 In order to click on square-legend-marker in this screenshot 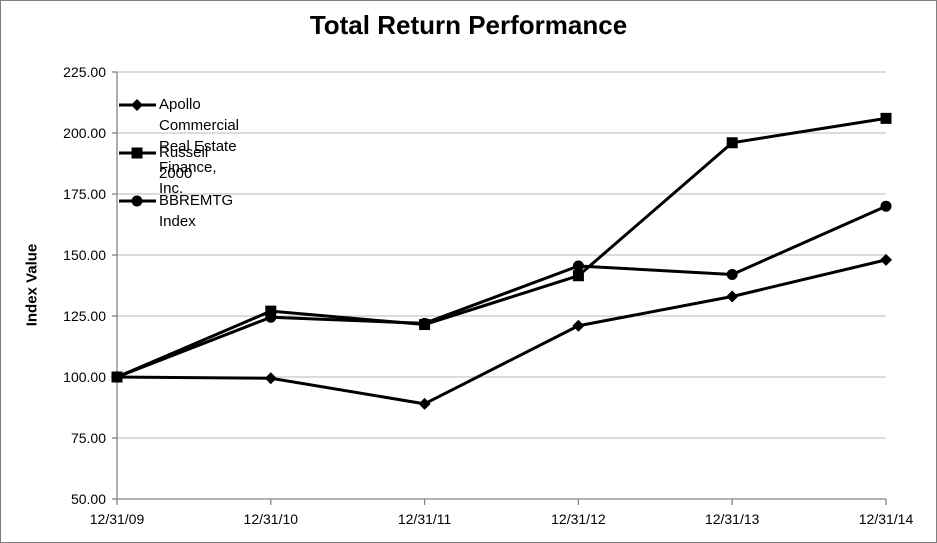, I will do `click(137, 153)`.